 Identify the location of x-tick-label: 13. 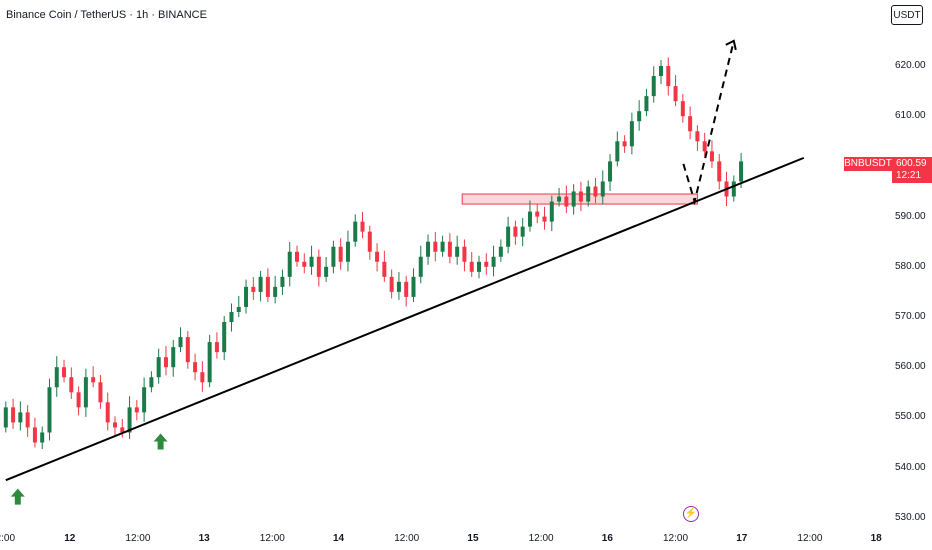
(204, 538).